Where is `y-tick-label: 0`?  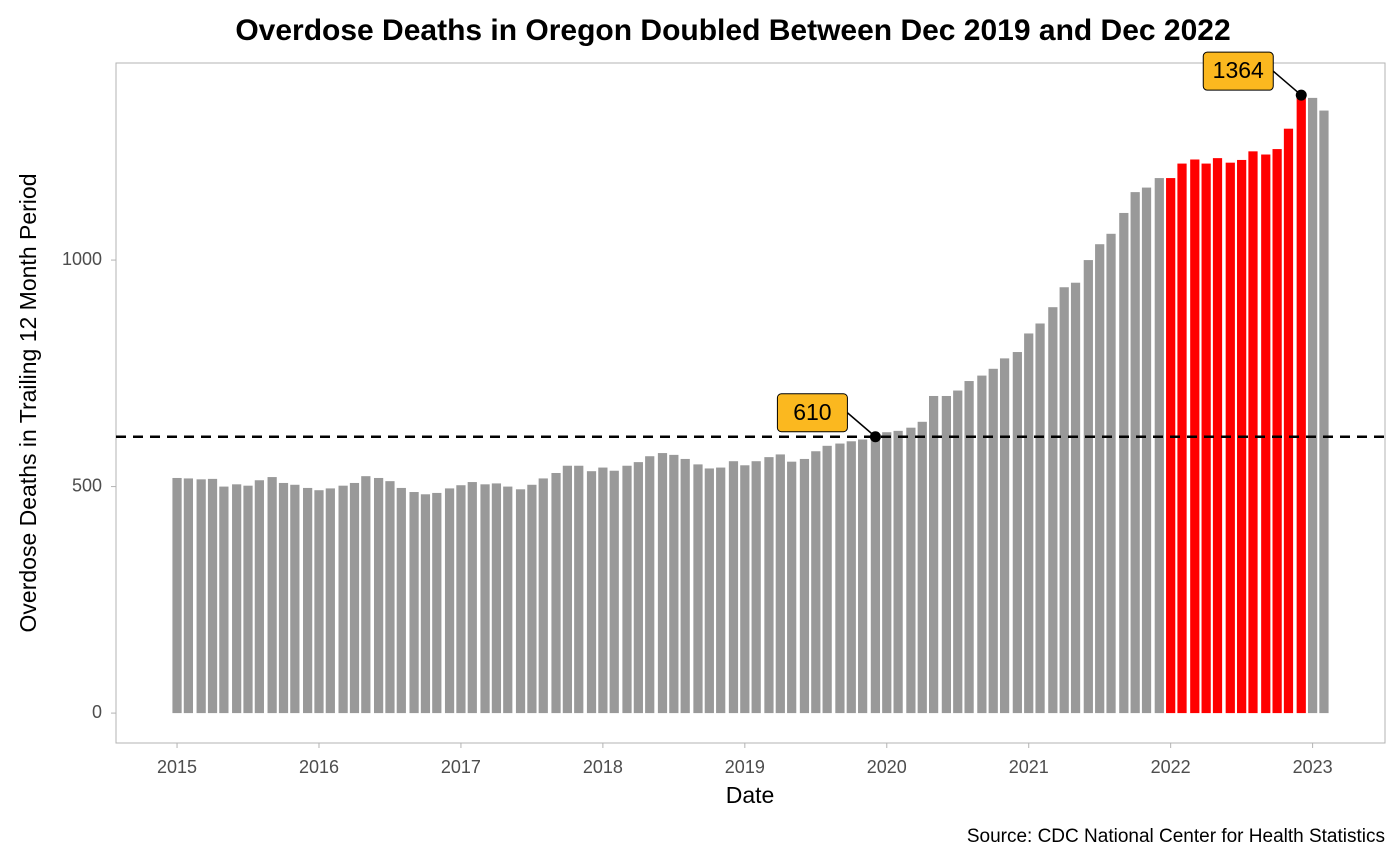 y-tick-label: 0 is located at coordinates (97, 712).